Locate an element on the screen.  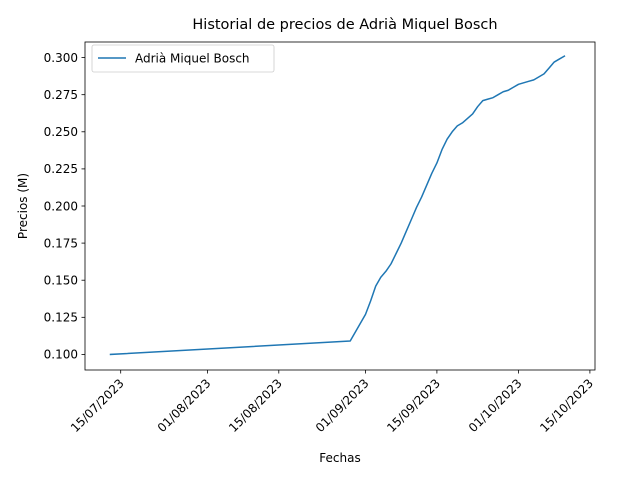
y-tick-label: 0.225 is located at coordinates (61, 169).